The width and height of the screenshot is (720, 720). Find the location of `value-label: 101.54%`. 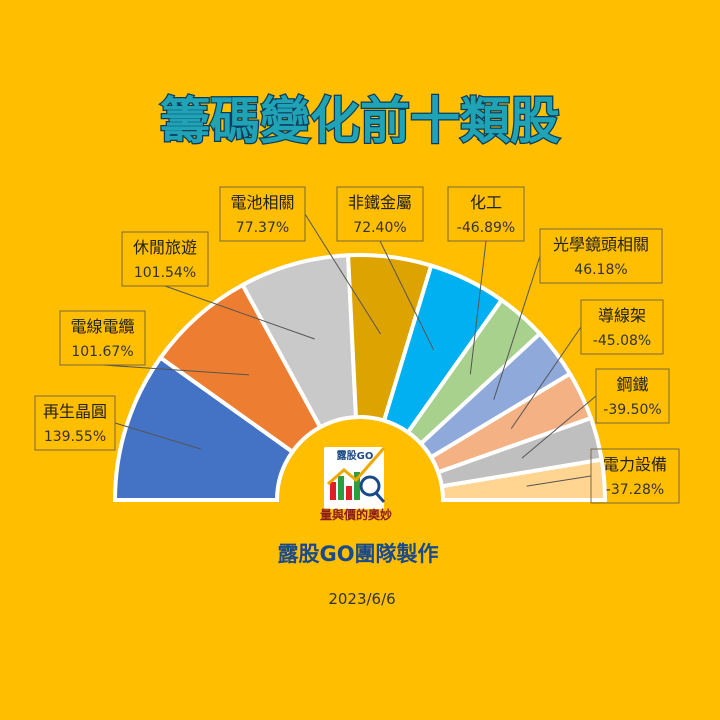

value-label: 101.54% is located at coordinates (165, 273).